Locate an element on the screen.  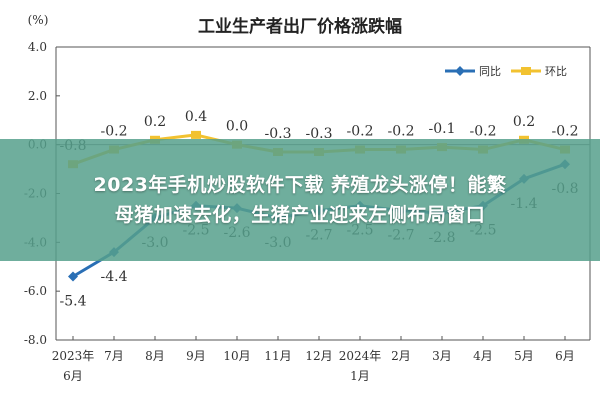
y-tick-label: 4.0 is located at coordinates (37, 47).